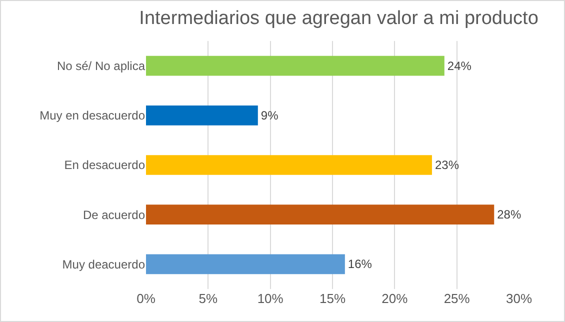 This screenshot has width=565, height=322. Describe the element at coordinates (360, 264) in the screenshot. I see `data-label: 16%` at that location.